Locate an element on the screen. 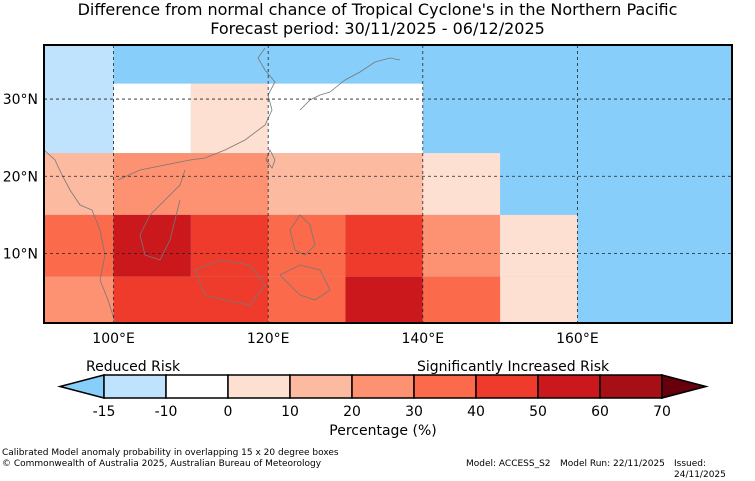 Image resolution: width=755 pixels, height=481 pixels. footer-issued: Issued: 24/11/2025 is located at coordinates (700, 469).